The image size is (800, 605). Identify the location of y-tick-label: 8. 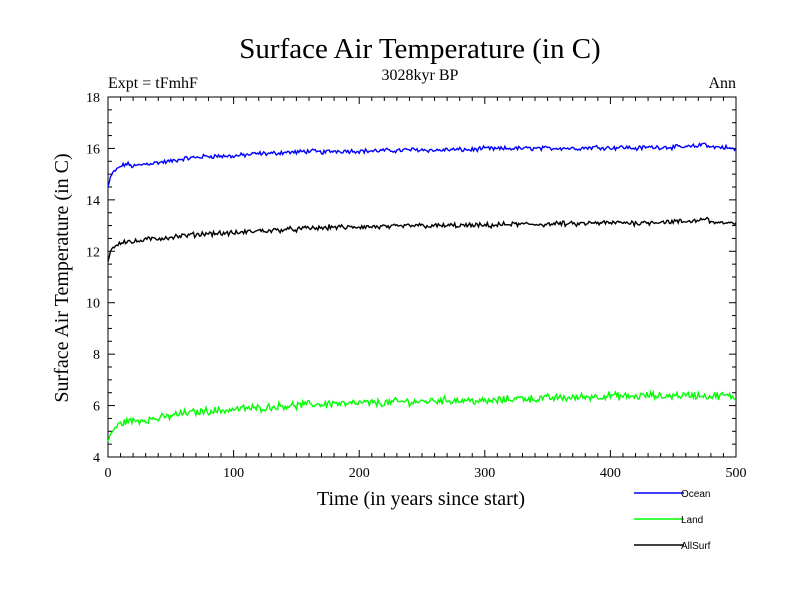
(96, 355).